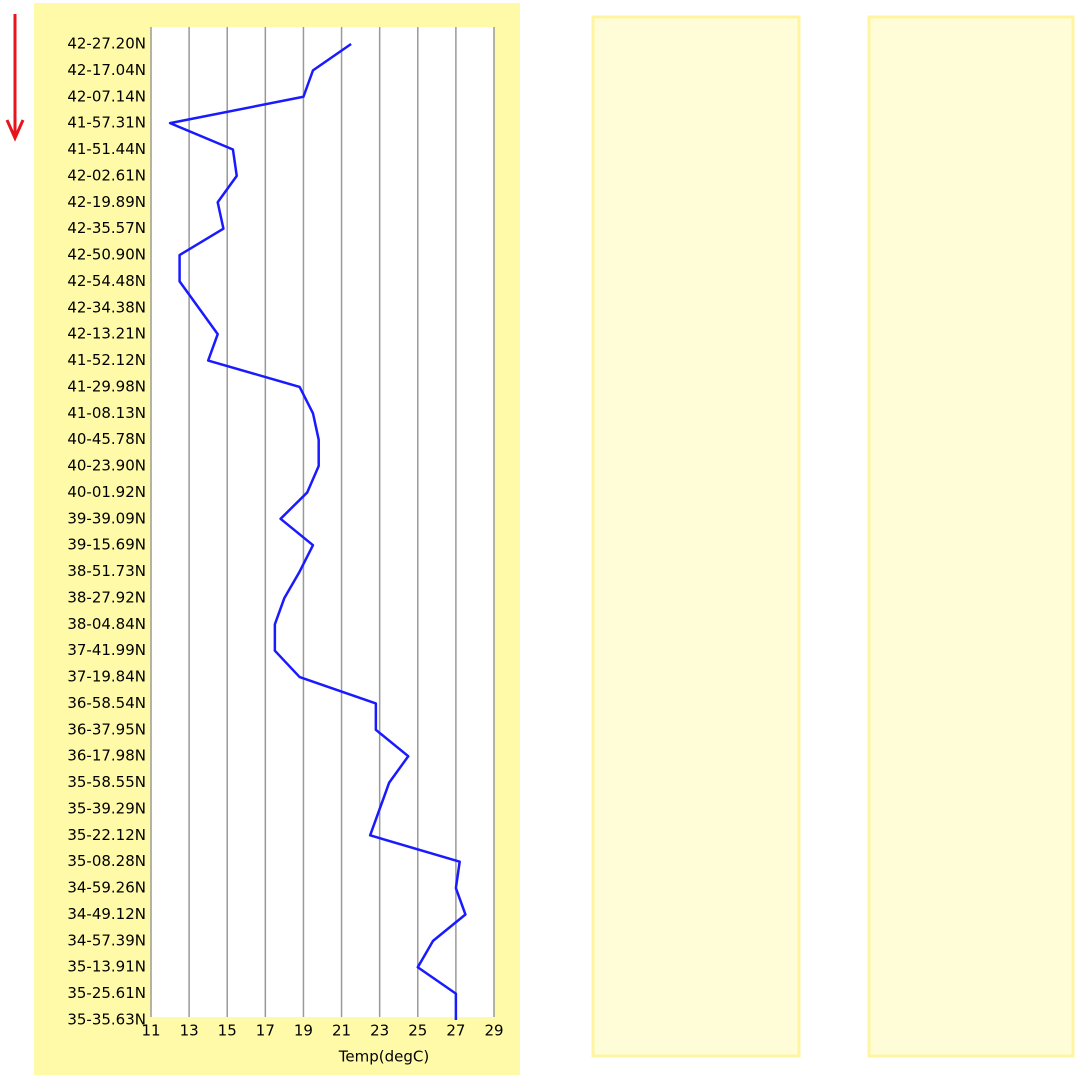 This screenshot has height=1084, width=1086. Describe the element at coordinates (106, 96) in the screenshot. I see `y-tick-label: 42-07.14N` at that location.